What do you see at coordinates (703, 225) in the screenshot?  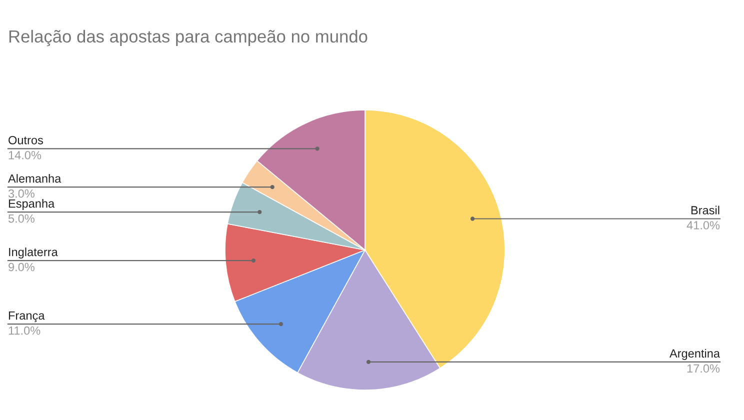 I see `data-label: 41.0%` at bounding box center [703, 225].